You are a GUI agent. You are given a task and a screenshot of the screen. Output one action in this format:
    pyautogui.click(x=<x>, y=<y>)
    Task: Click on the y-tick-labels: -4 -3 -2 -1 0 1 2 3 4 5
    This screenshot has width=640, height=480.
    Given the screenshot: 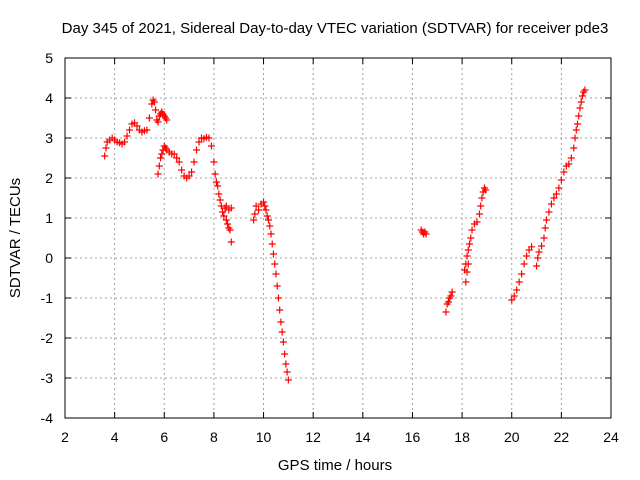 What is the action you would take?
    pyautogui.click(x=47, y=238)
    